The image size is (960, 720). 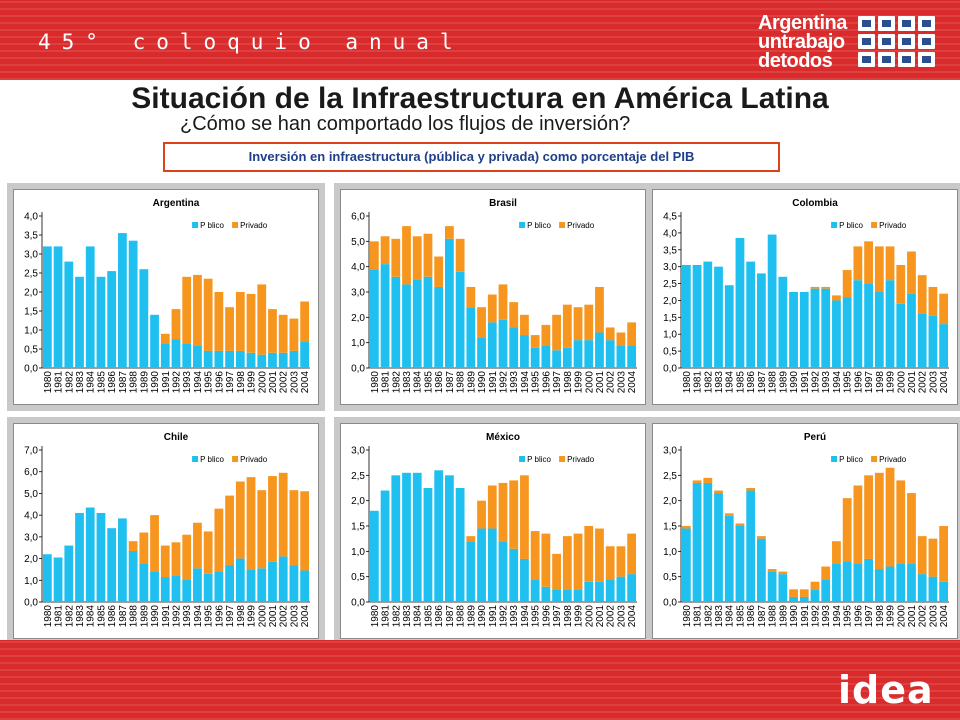 What do you see at coordinates (133, 546) in the screenshot?
I see `bar-privado-1988` at bounding box center [133, 546].